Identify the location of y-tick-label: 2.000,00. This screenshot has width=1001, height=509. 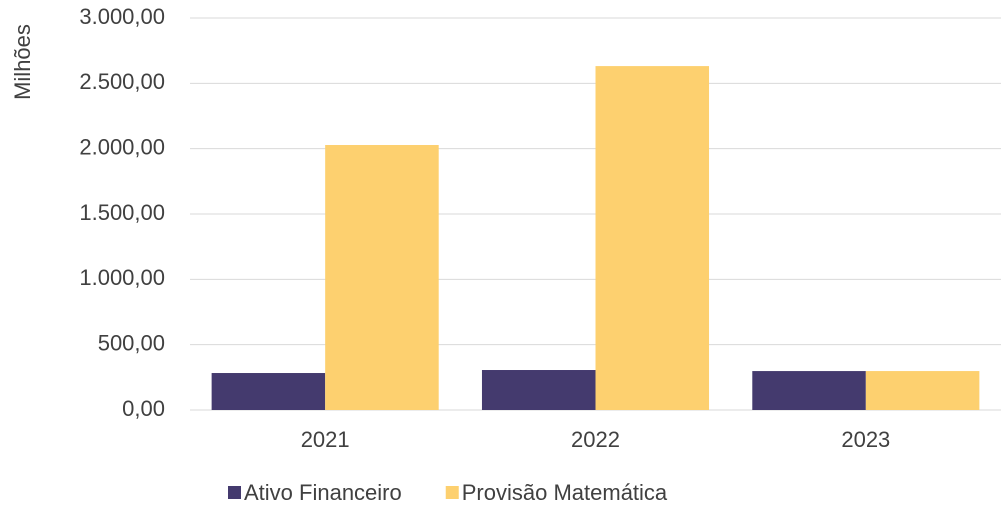
(122, 146).